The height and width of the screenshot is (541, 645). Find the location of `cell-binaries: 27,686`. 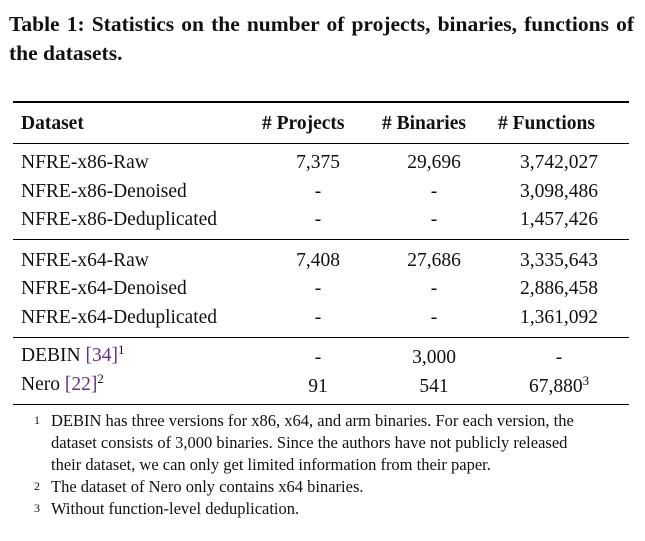

cell-binaries: 27,686 is located at coordinates (434, 260).